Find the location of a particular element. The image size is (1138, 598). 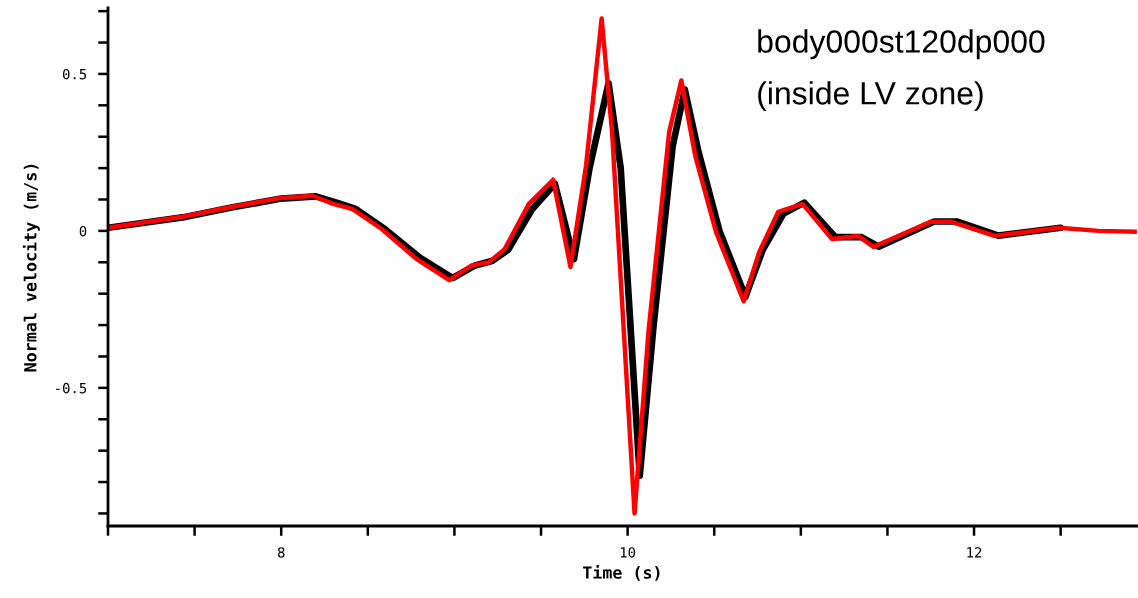

y-axis-title: Normal velocity (m/s) is located at coordinates (31, 268).